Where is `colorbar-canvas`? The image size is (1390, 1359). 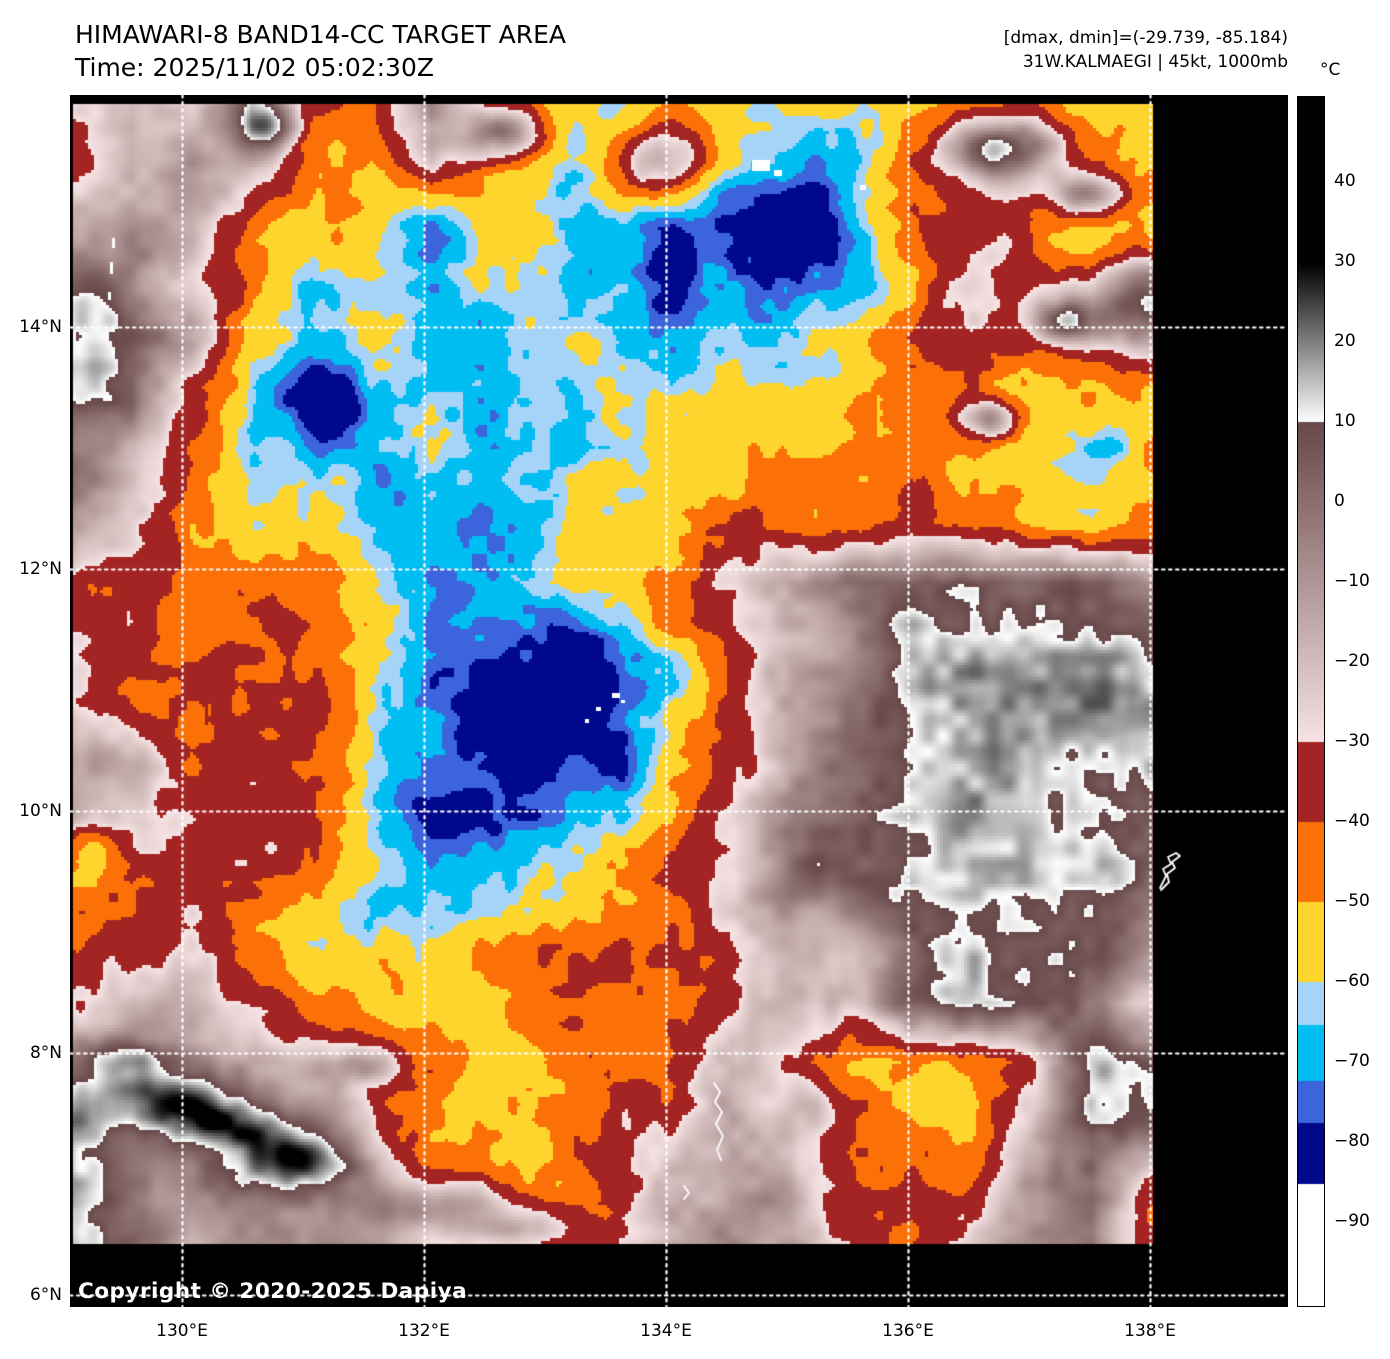
colorbar-canvas is located at coordinates (1311, 701).